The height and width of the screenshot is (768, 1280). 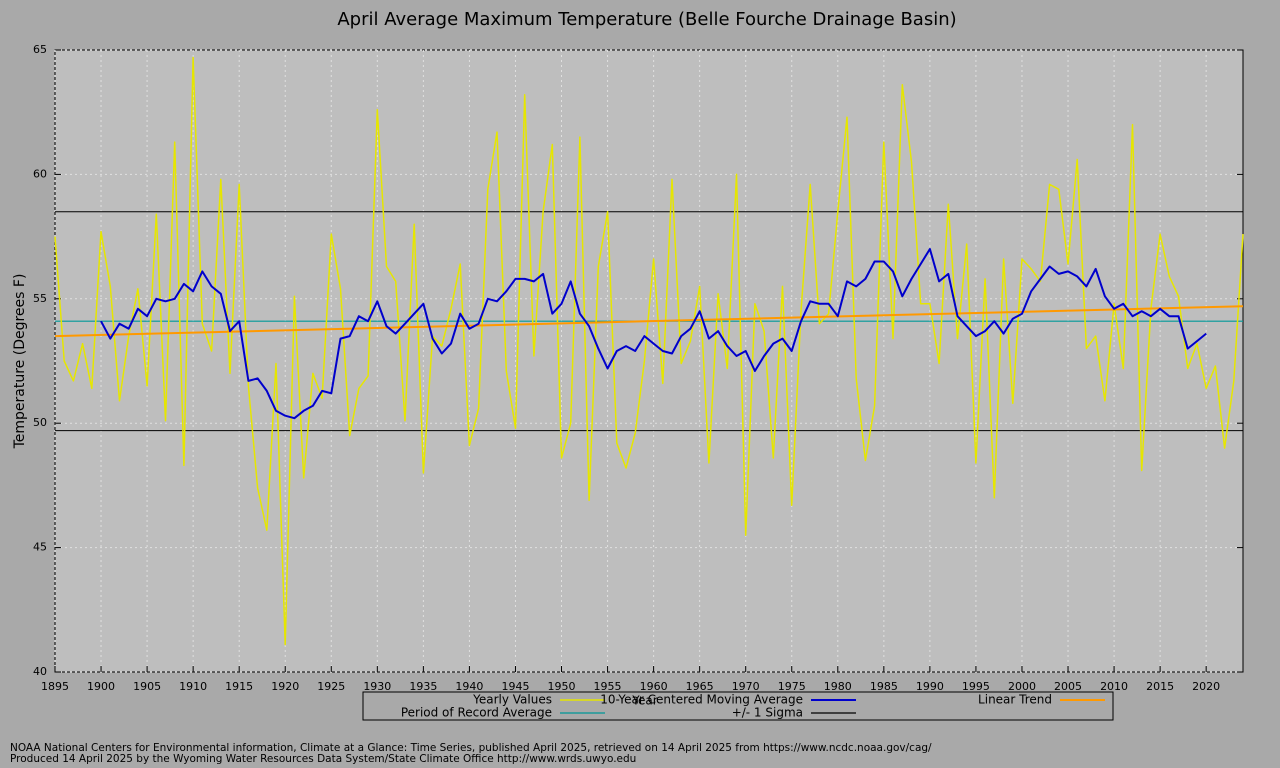 What do you see at coordinates (562, 686) in the screenshot?
I see `x-tick-label: 1950` at bounding box center [562, 686].